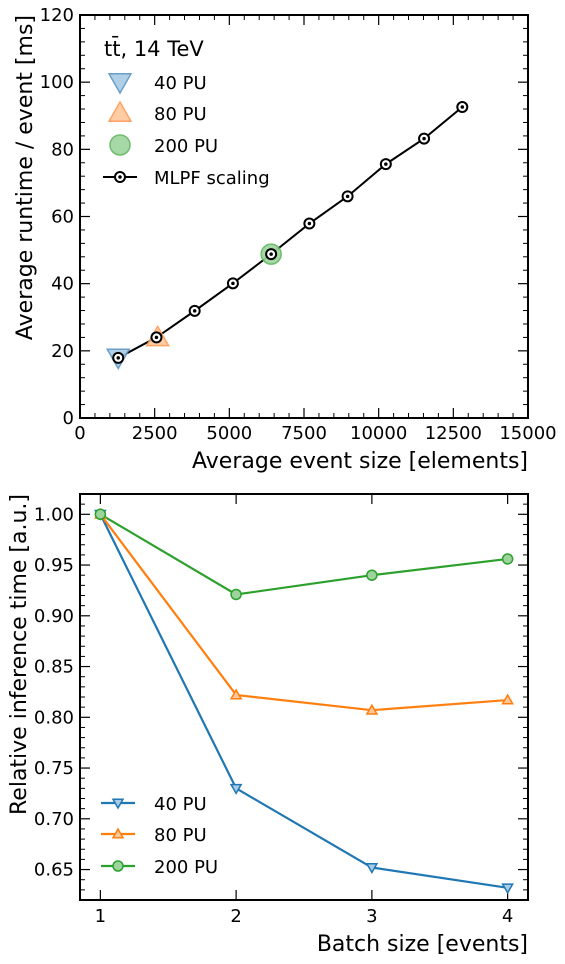 This screenshot has height=964, width=565. Describe the element at coordinates (360, 461) in the screenshot. I see `x-axis-label: Average event size [elements]` at that location.